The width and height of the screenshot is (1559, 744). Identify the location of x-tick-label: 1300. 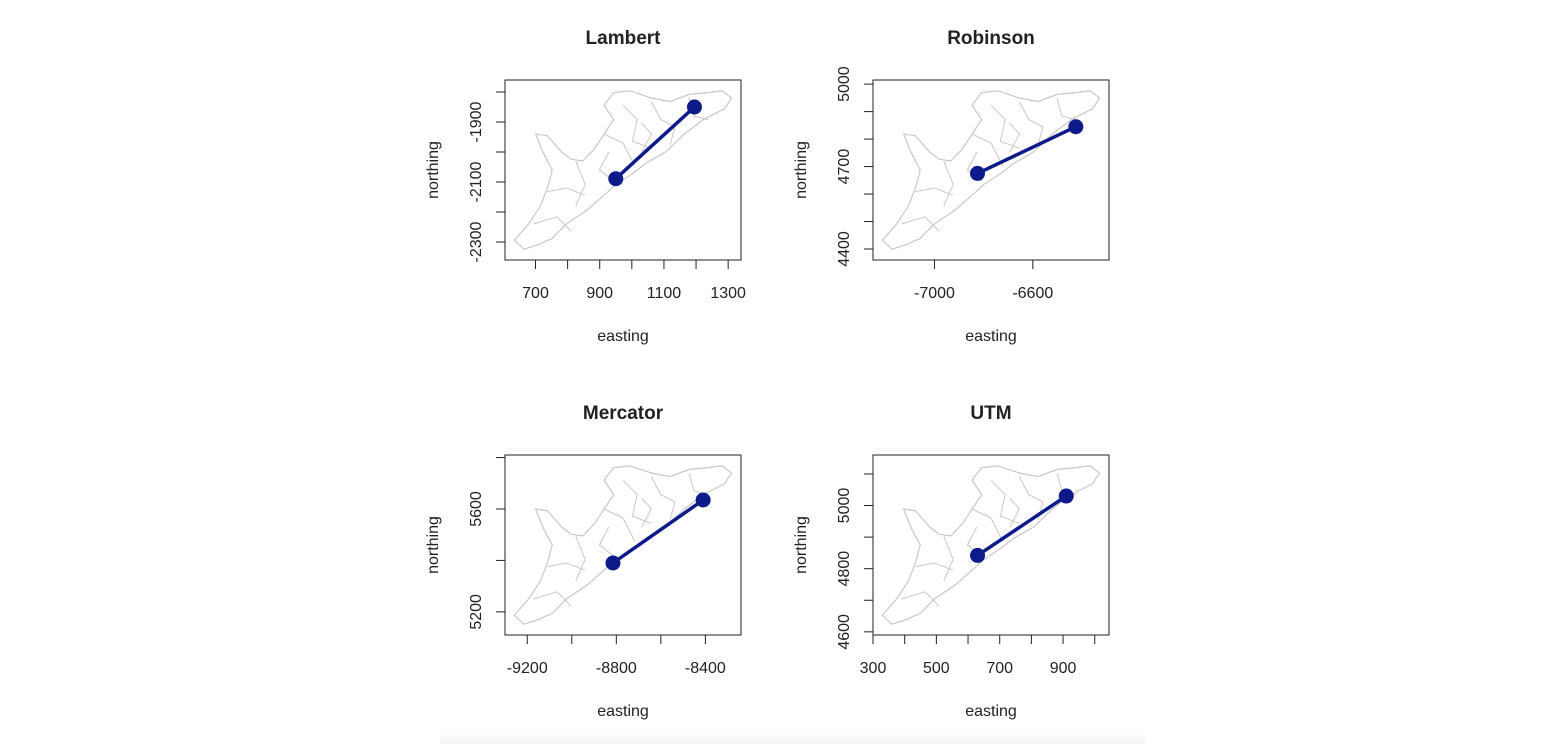
(728, 293).